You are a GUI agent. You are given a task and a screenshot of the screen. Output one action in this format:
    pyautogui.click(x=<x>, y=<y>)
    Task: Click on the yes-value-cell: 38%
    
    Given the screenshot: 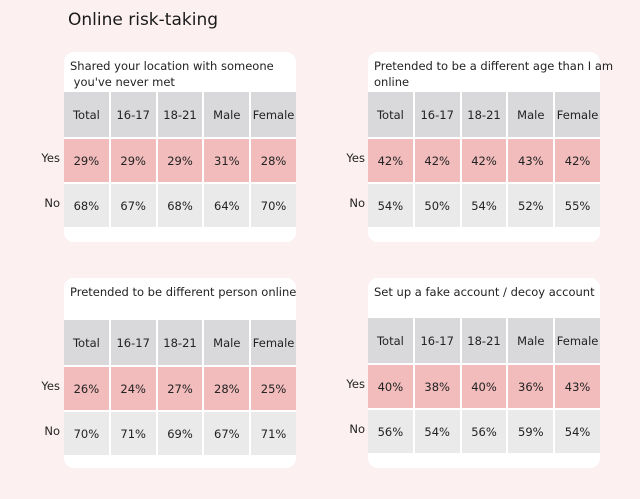 What is the action you would take?
    pyautogui.click(x=437, y=386)
    